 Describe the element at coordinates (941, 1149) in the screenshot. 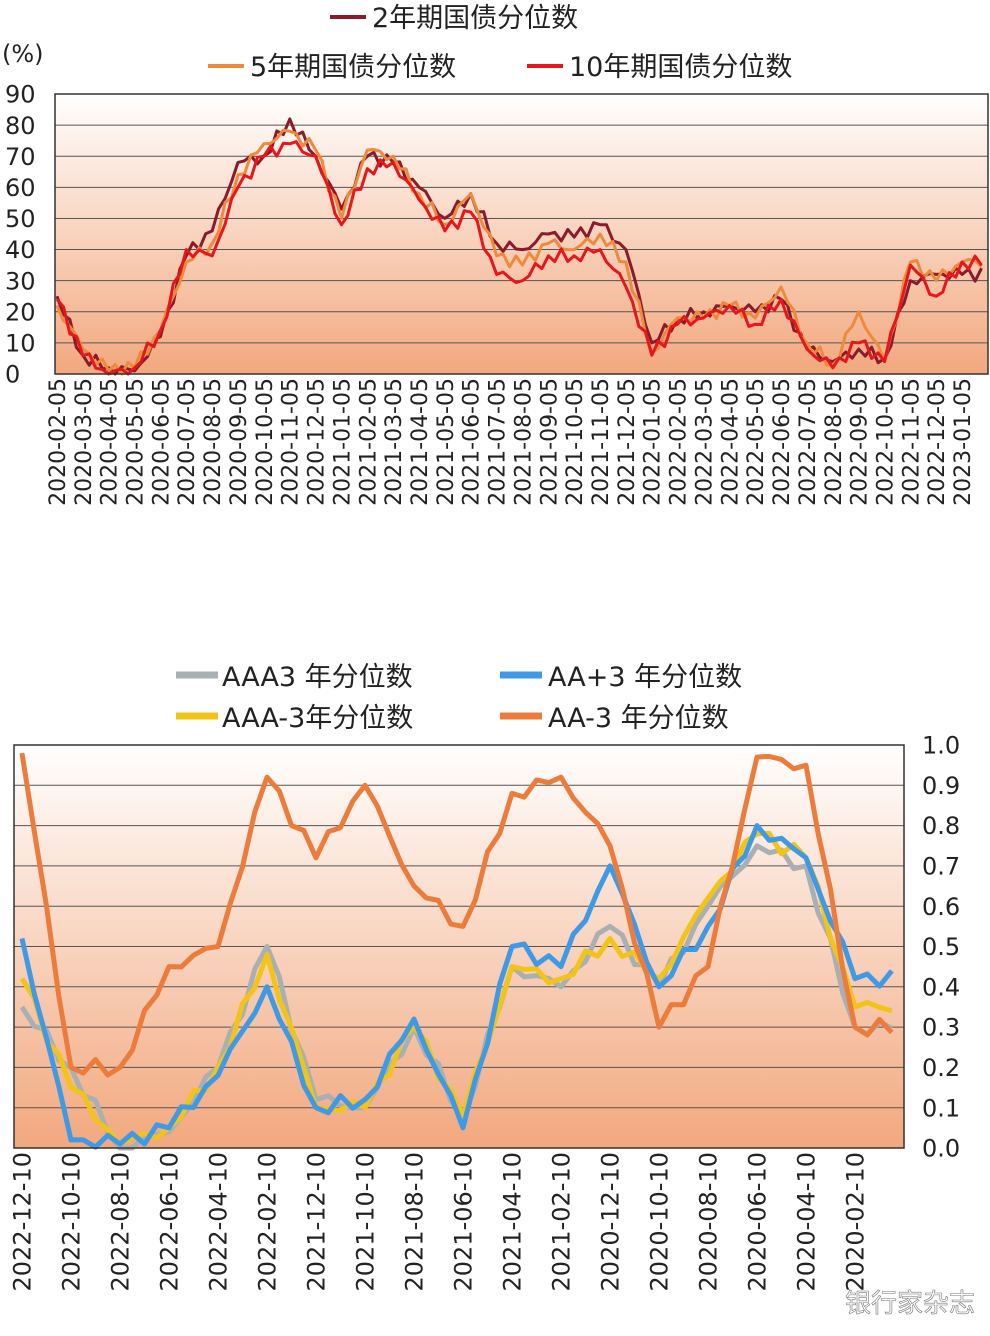

I see `y-tick-label: 0.0` at that location.